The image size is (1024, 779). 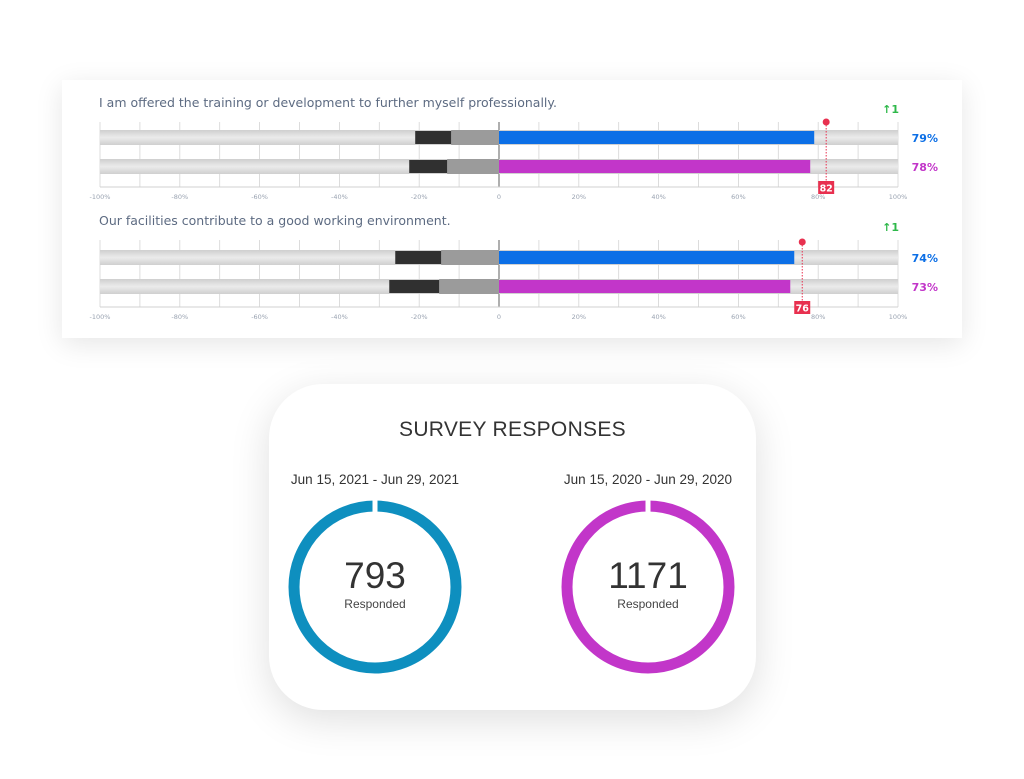 What do you see at coordinates (925, 258) in the screenshot?
I see `value-label: 74%` at bounding box center [925, 258].